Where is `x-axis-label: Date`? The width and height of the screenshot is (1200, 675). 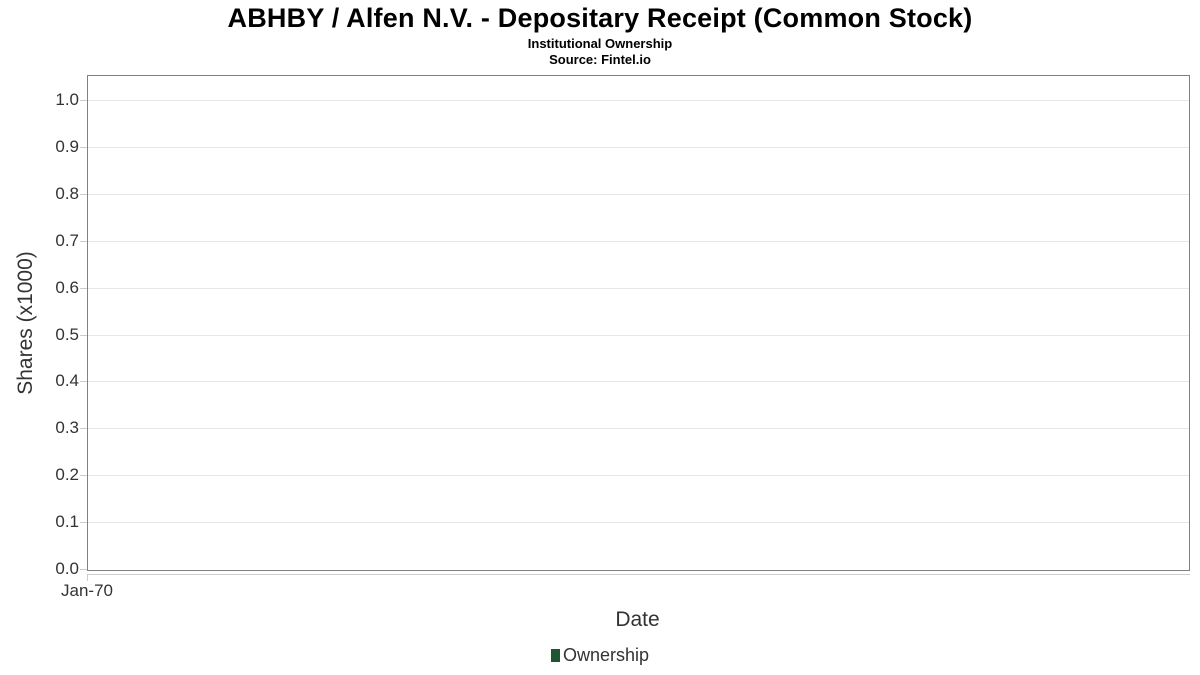 x-axis-label: Date is located at coordinates (637, 619).